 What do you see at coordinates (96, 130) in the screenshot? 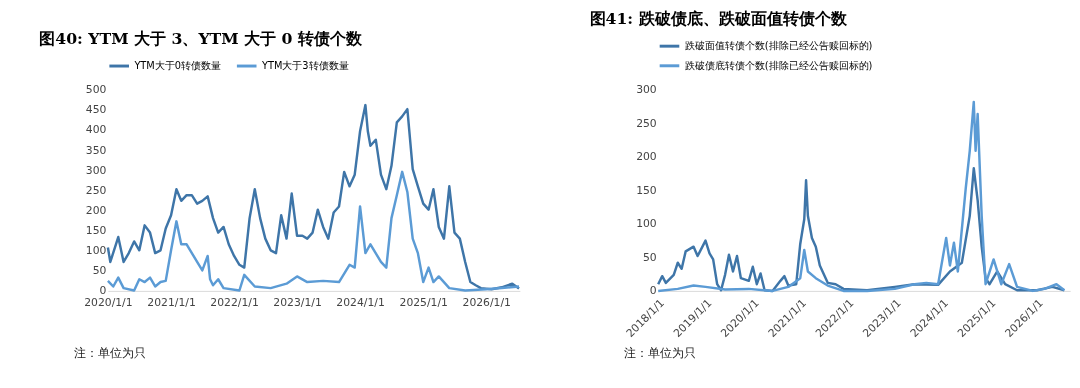
I see `y-tick-label: 400` at bounding box center [96, 130].